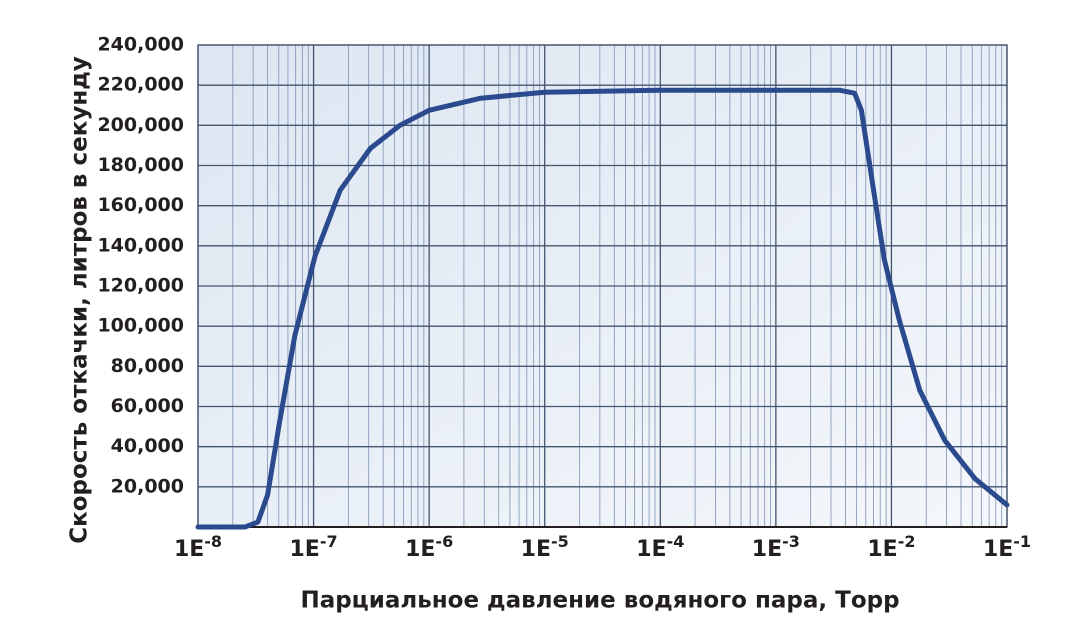  What do you see at coordinates (429, 547) in the screenshot?
I see `x-tick-label: 1E-6` at bounding box center [429, 547].